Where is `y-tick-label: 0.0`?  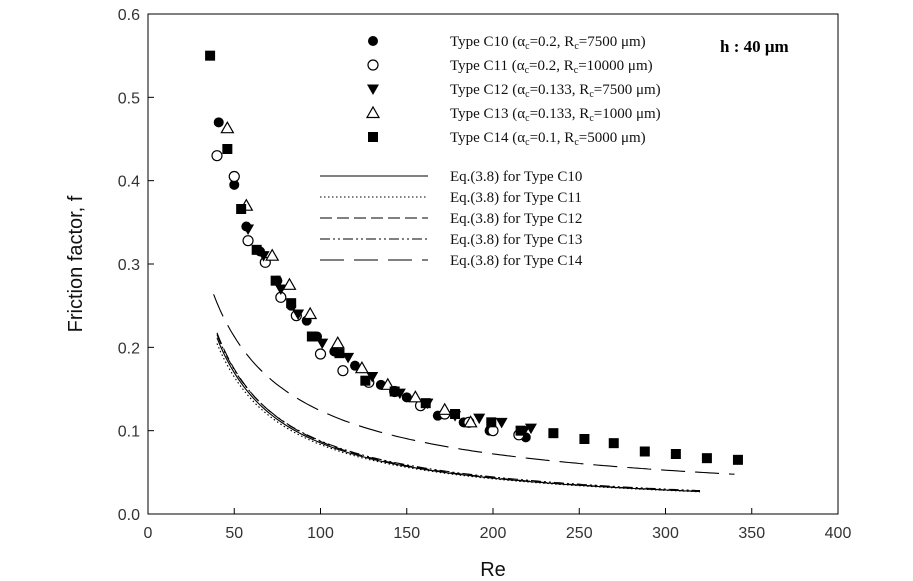 y-tick-label: 0.0 is located at coordinates (129, 515).